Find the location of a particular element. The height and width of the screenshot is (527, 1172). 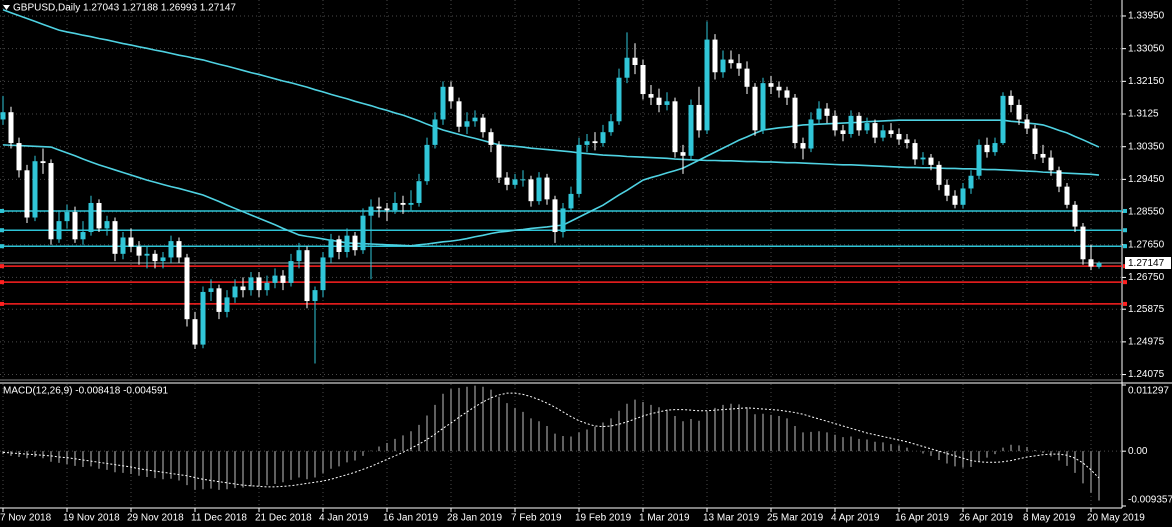

x-tick-label: 7 Feb 2019 is located at coordinates (536, 518).